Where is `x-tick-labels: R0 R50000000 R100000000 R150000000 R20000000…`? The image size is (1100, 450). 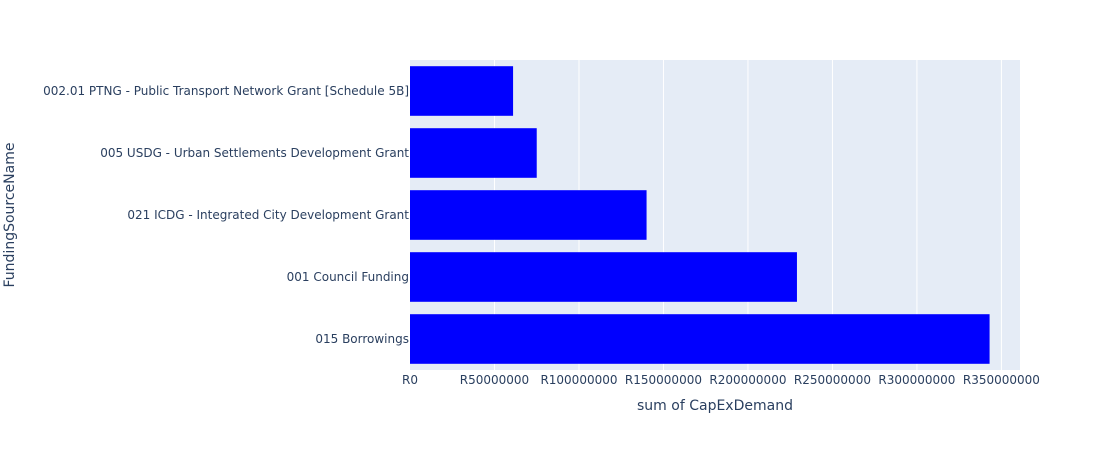
x-tick-labels: R0 R50000000 R100000000 R150000000 R20000000… is located at coordinates (721, 380).